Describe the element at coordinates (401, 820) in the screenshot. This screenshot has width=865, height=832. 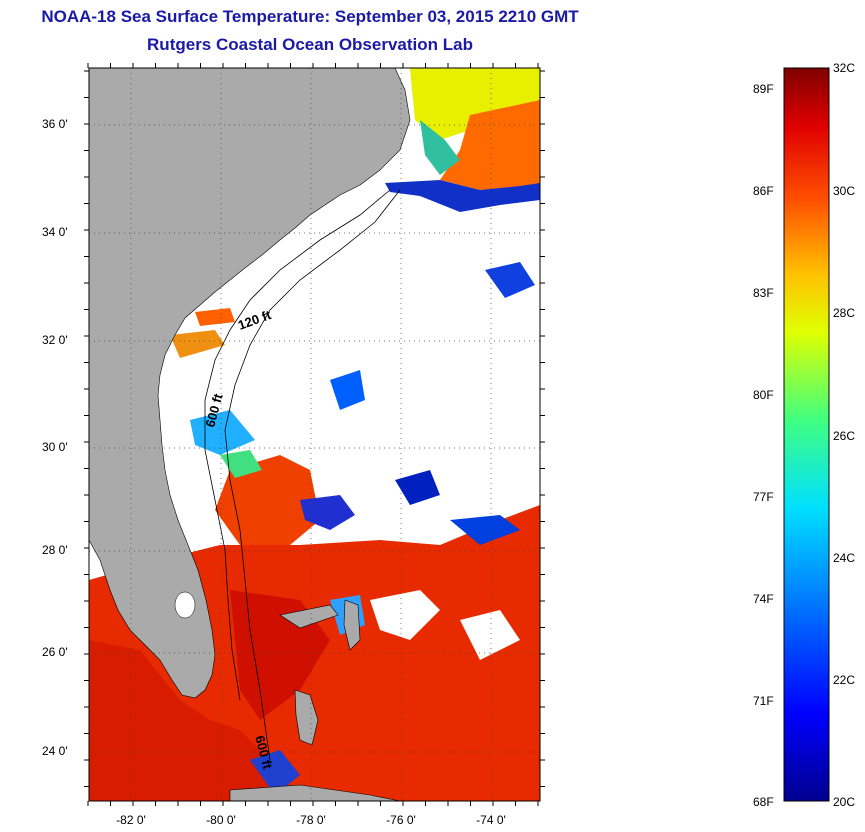
I see `lon-tick-label: -76 0'` at that location.